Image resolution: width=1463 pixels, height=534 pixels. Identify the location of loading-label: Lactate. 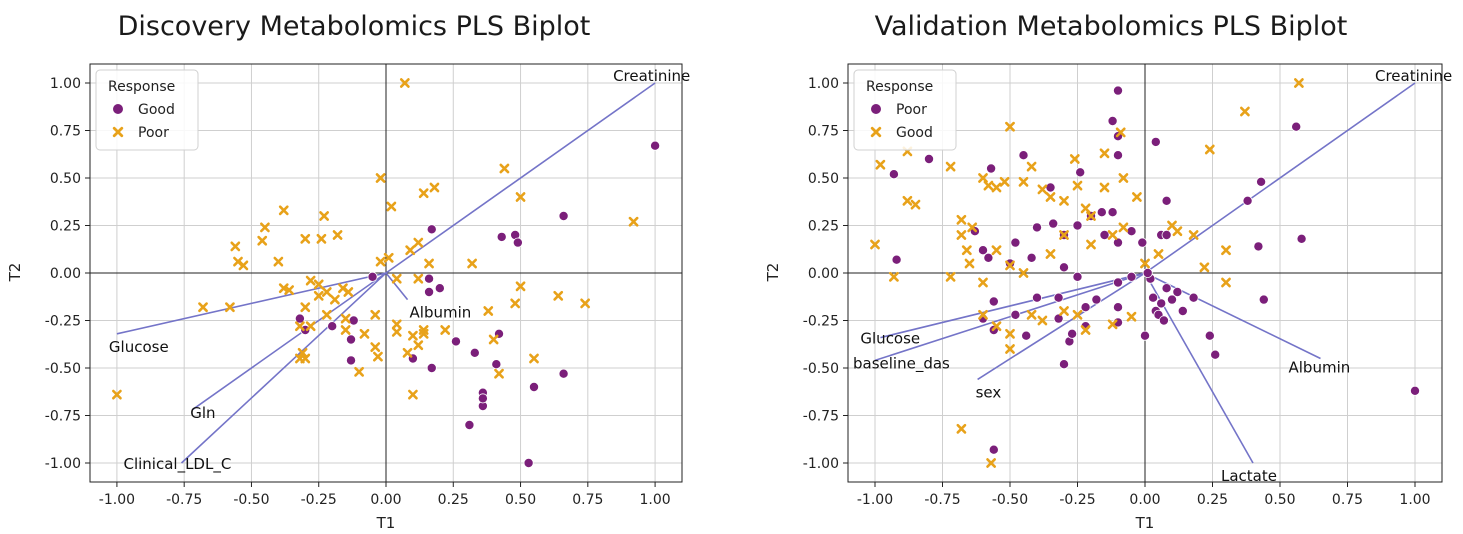
(1249, 476).